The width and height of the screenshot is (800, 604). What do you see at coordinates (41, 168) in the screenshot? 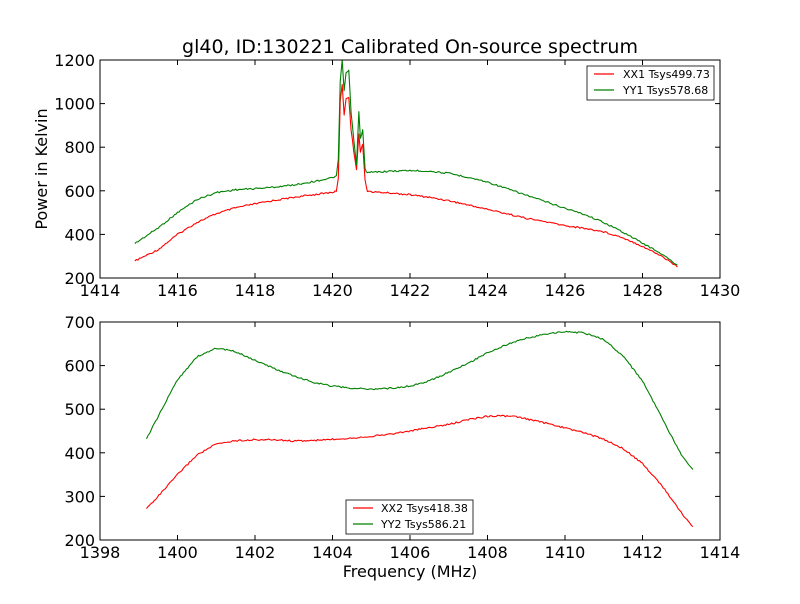
I see `top-y-axis-label: Power in Kelvin` at bounding box center [41, 168].